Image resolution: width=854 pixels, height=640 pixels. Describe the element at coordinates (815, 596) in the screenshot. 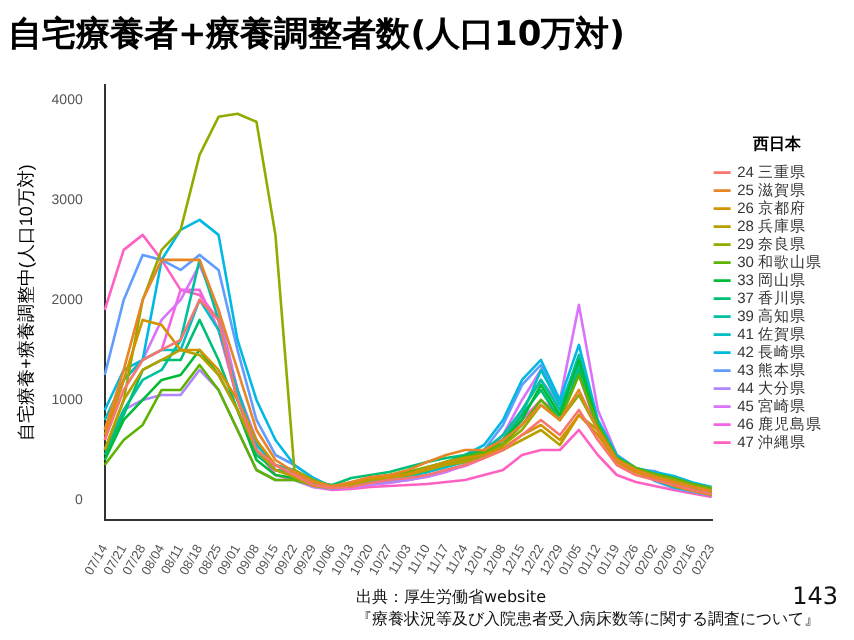

I see `text: 143` at that location.